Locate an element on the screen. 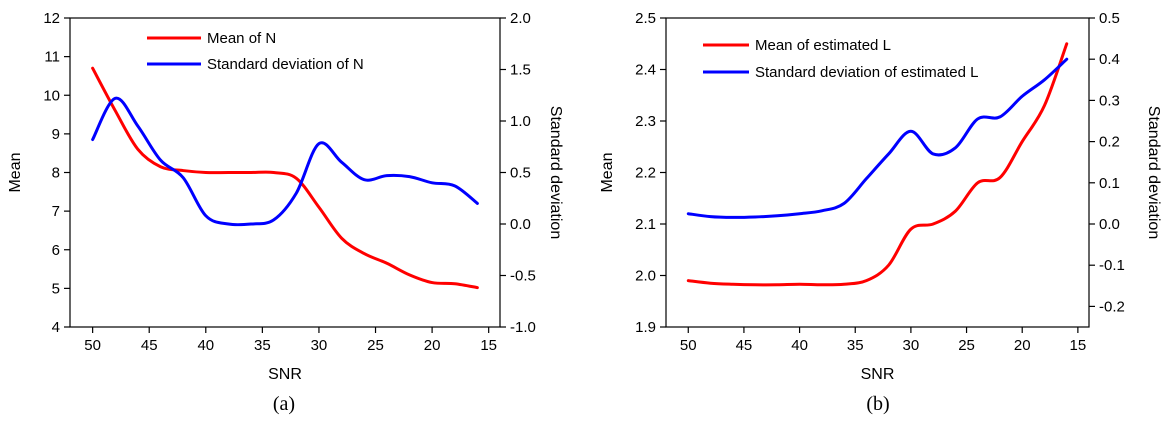 The height and width of the screenshot is (438, 1174). y-left-tick-label: 2.4 is located at coordinates (645, 70).